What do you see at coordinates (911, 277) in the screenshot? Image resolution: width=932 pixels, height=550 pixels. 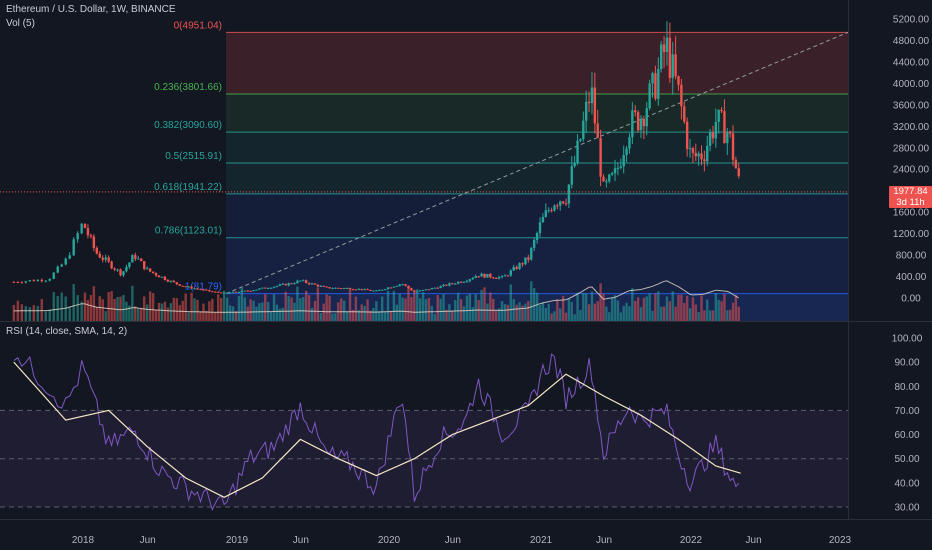 I see `price-axis-tick: 400.00` at bounding box center [911, 277].